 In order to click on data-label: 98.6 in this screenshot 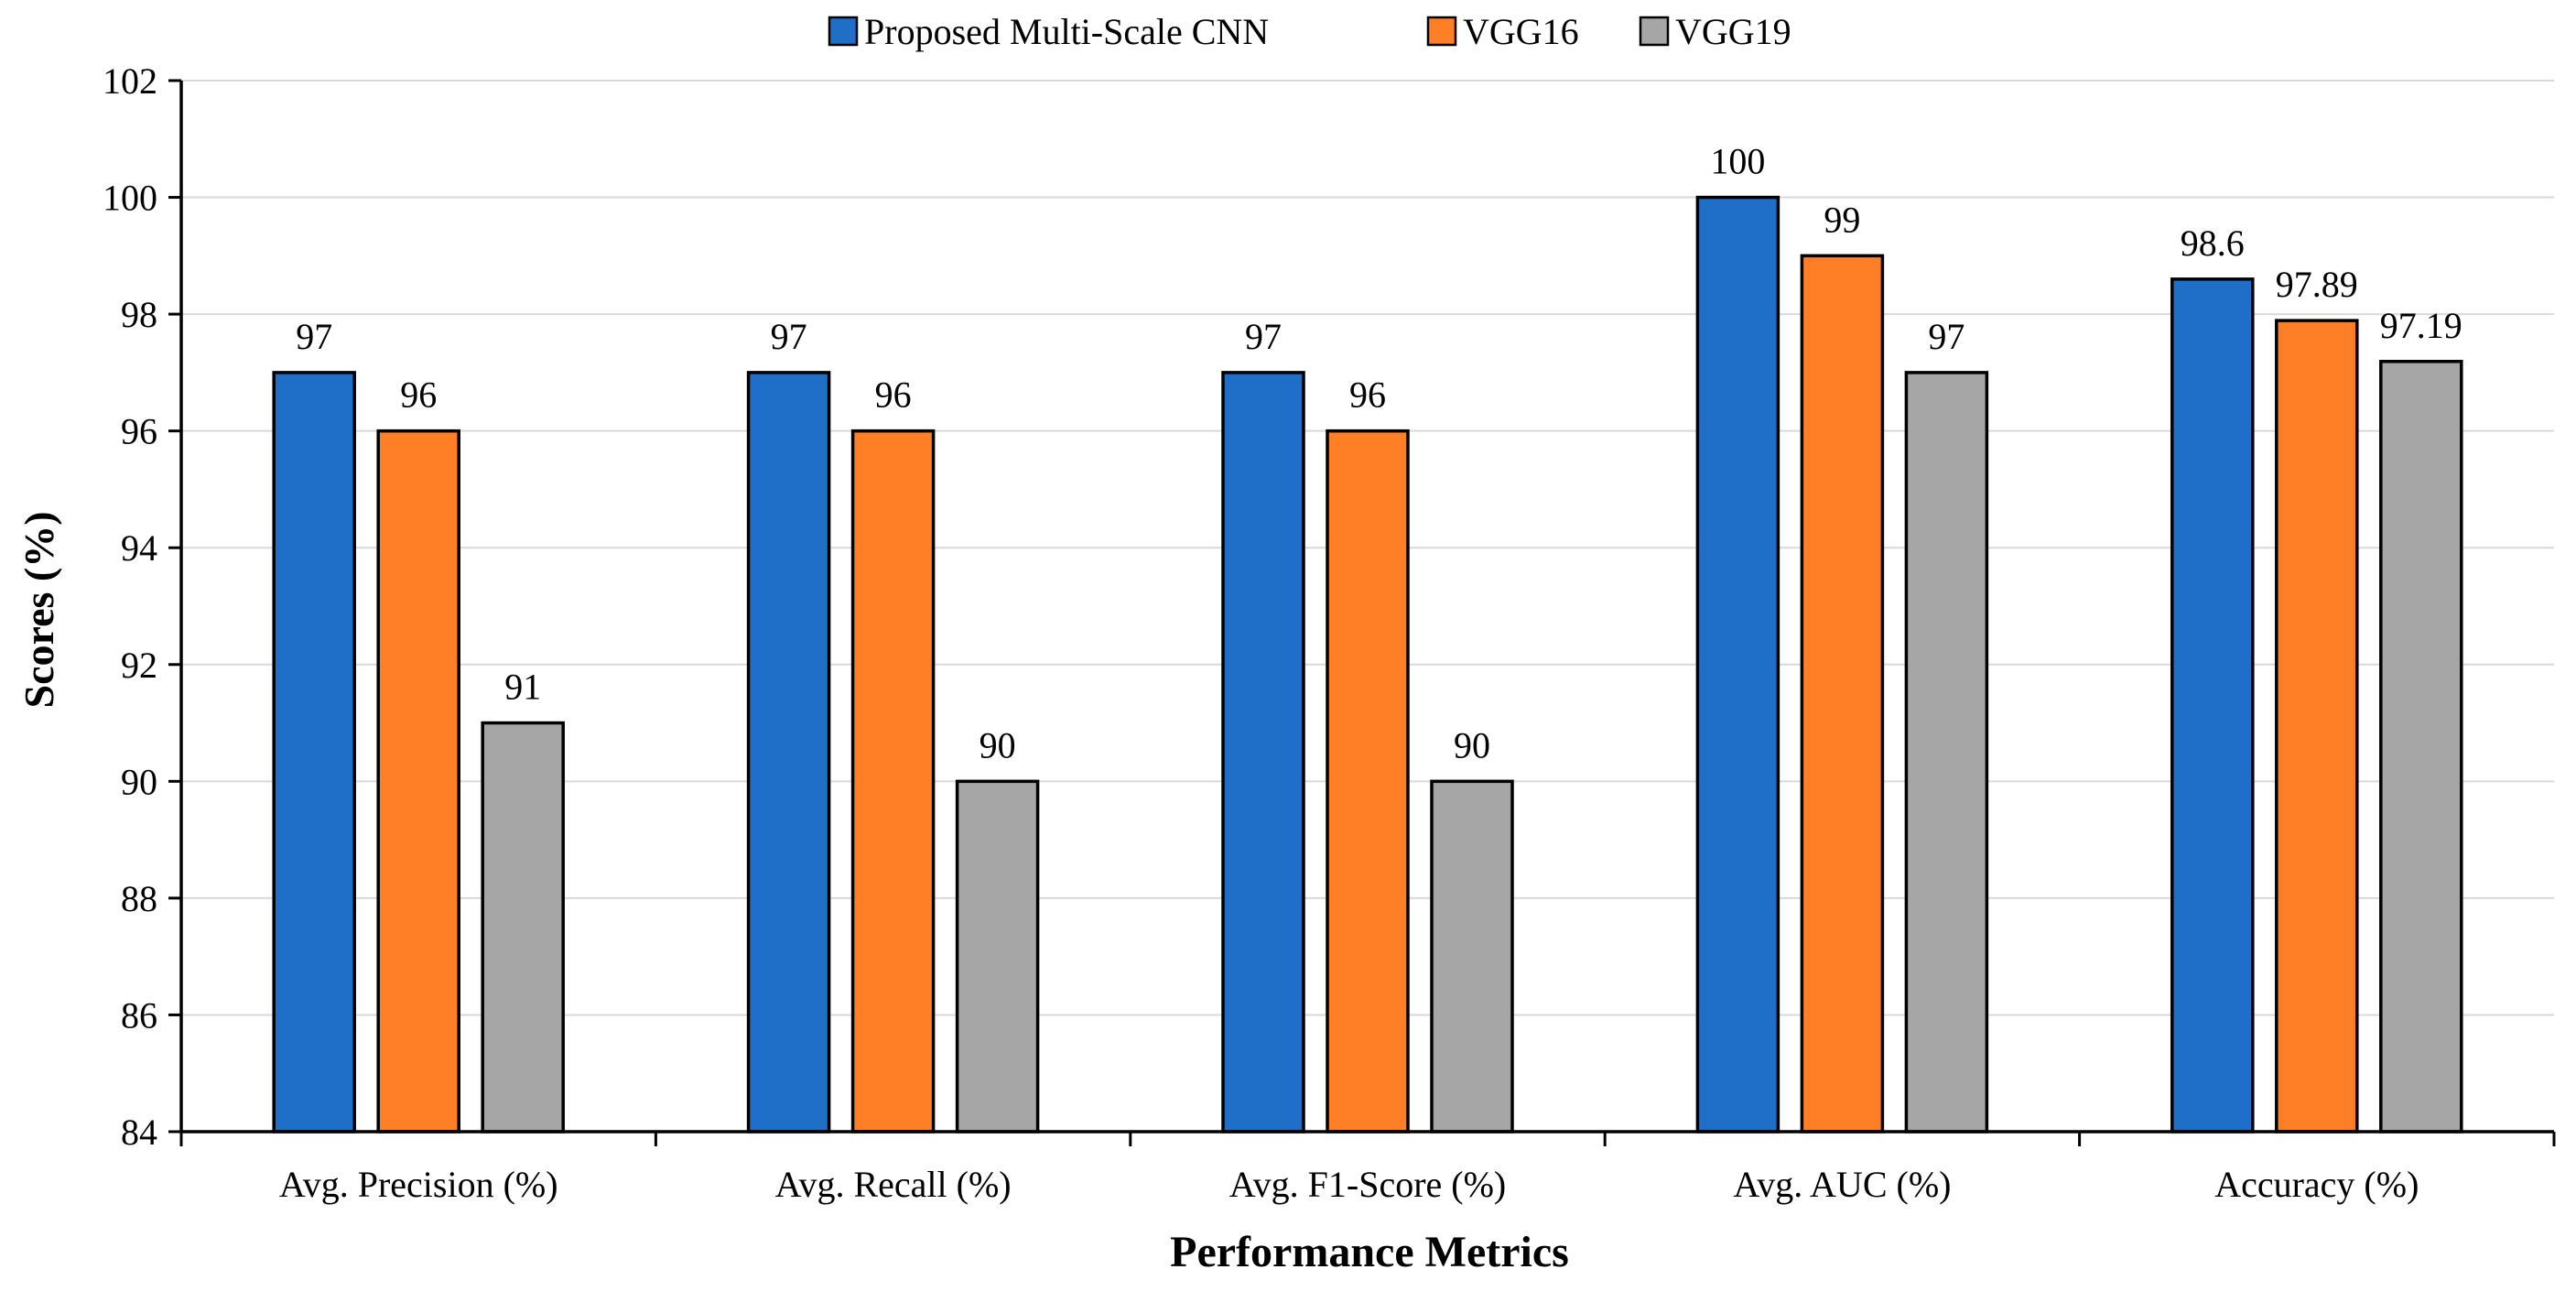, I will do `click(2213, 243)`.